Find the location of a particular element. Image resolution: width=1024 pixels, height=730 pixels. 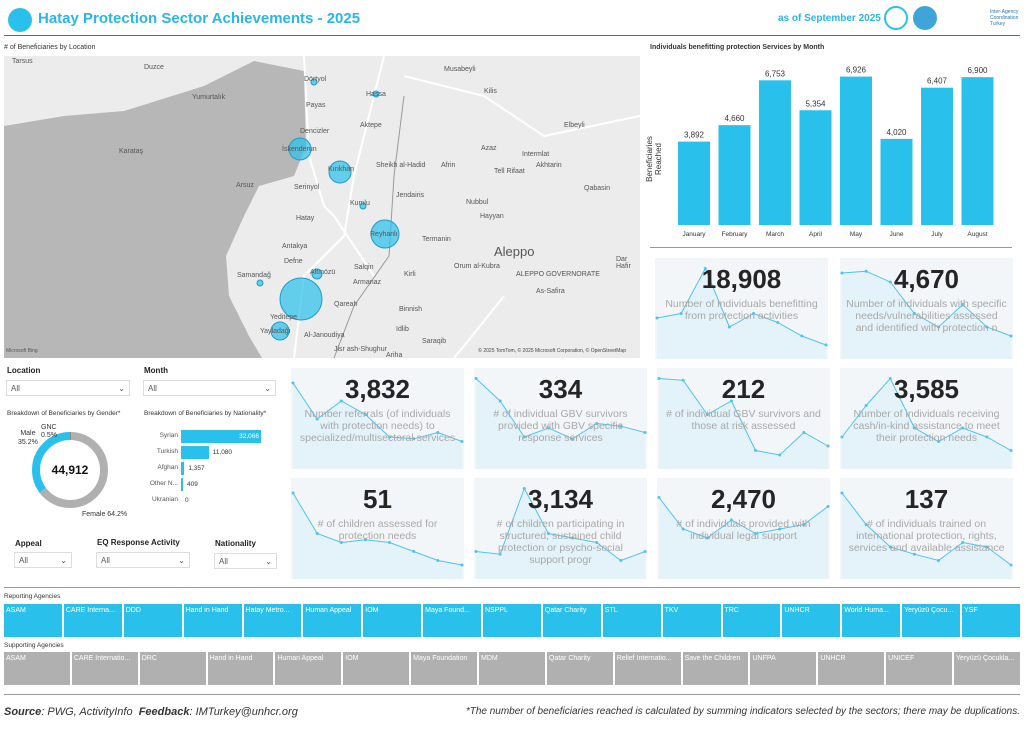

location-bubble is located at coordinates (280, 331).